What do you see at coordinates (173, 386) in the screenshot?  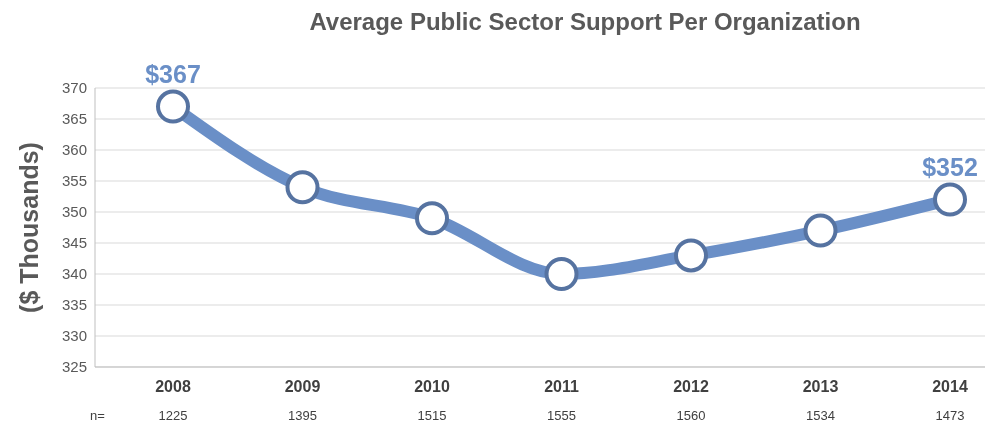 I see `x-tick-label: 2008` at bounding box center [173, 386].